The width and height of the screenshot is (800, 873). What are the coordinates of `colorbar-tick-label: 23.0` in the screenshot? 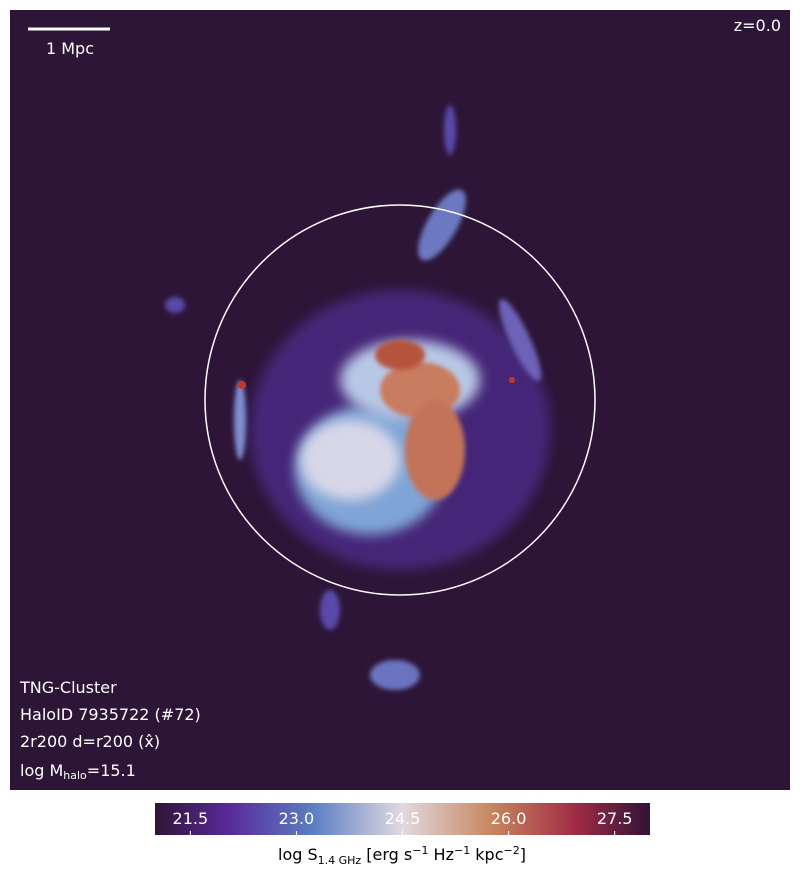 It's located at (297, 818).